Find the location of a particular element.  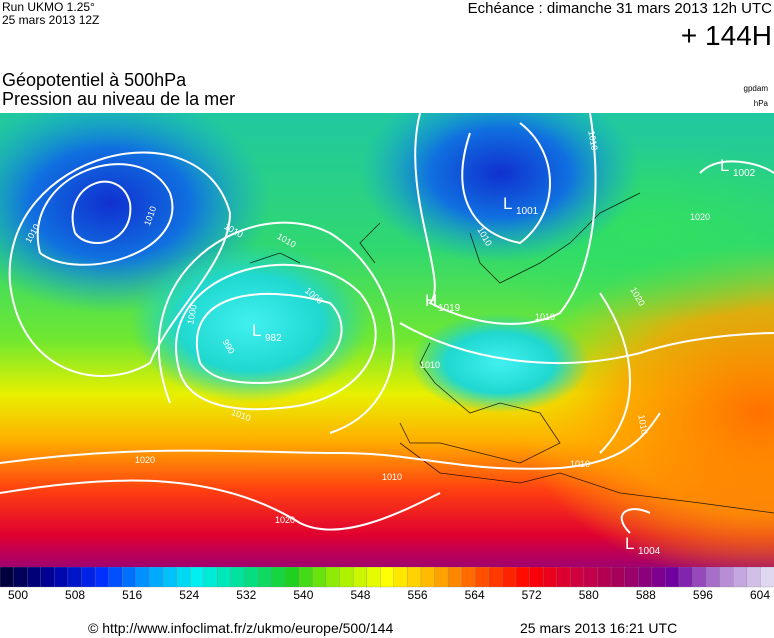

colorbar-tick-label: 532 is located at coordinates (246, 594).